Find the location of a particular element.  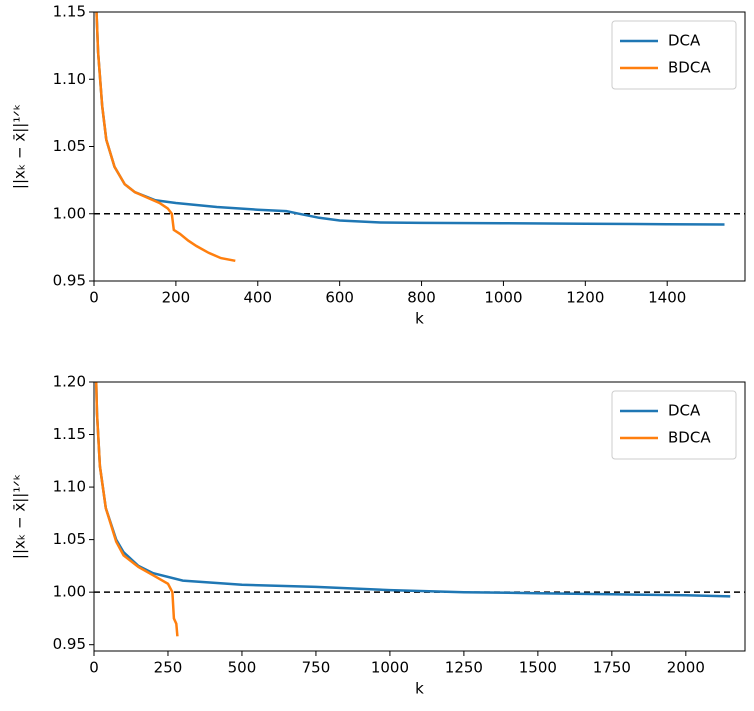

x-tick-label: 600 is located at coordinates (339, 298).